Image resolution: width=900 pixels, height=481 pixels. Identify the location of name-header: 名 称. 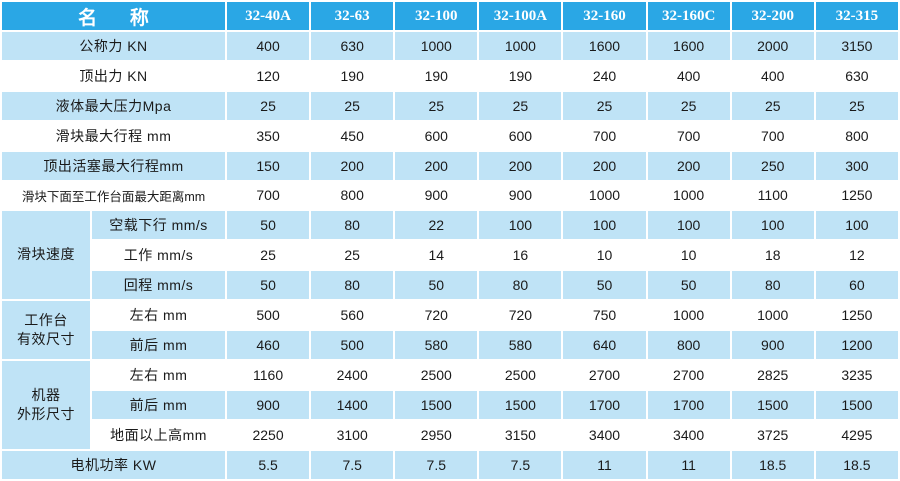
(114, 16).